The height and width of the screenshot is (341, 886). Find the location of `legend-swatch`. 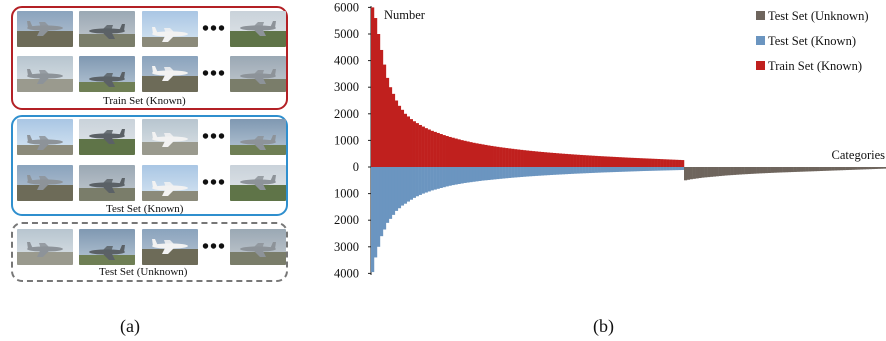

legend-swatch is located at coordinates (760, 65).